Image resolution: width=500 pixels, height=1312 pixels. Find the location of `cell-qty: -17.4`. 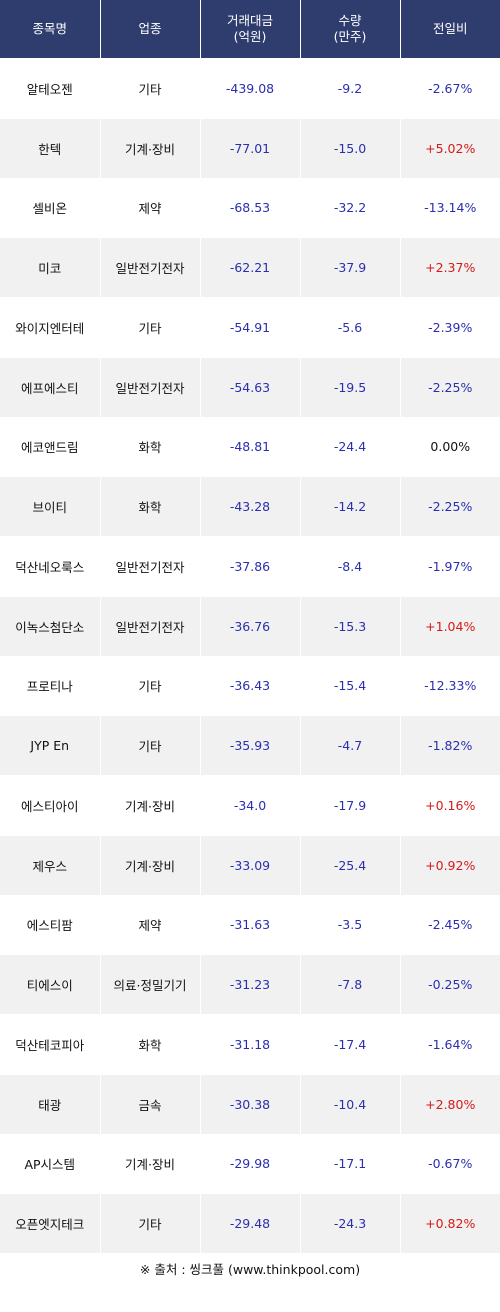

cell-qty: -17.4 is located at coordinates (350, 1044).